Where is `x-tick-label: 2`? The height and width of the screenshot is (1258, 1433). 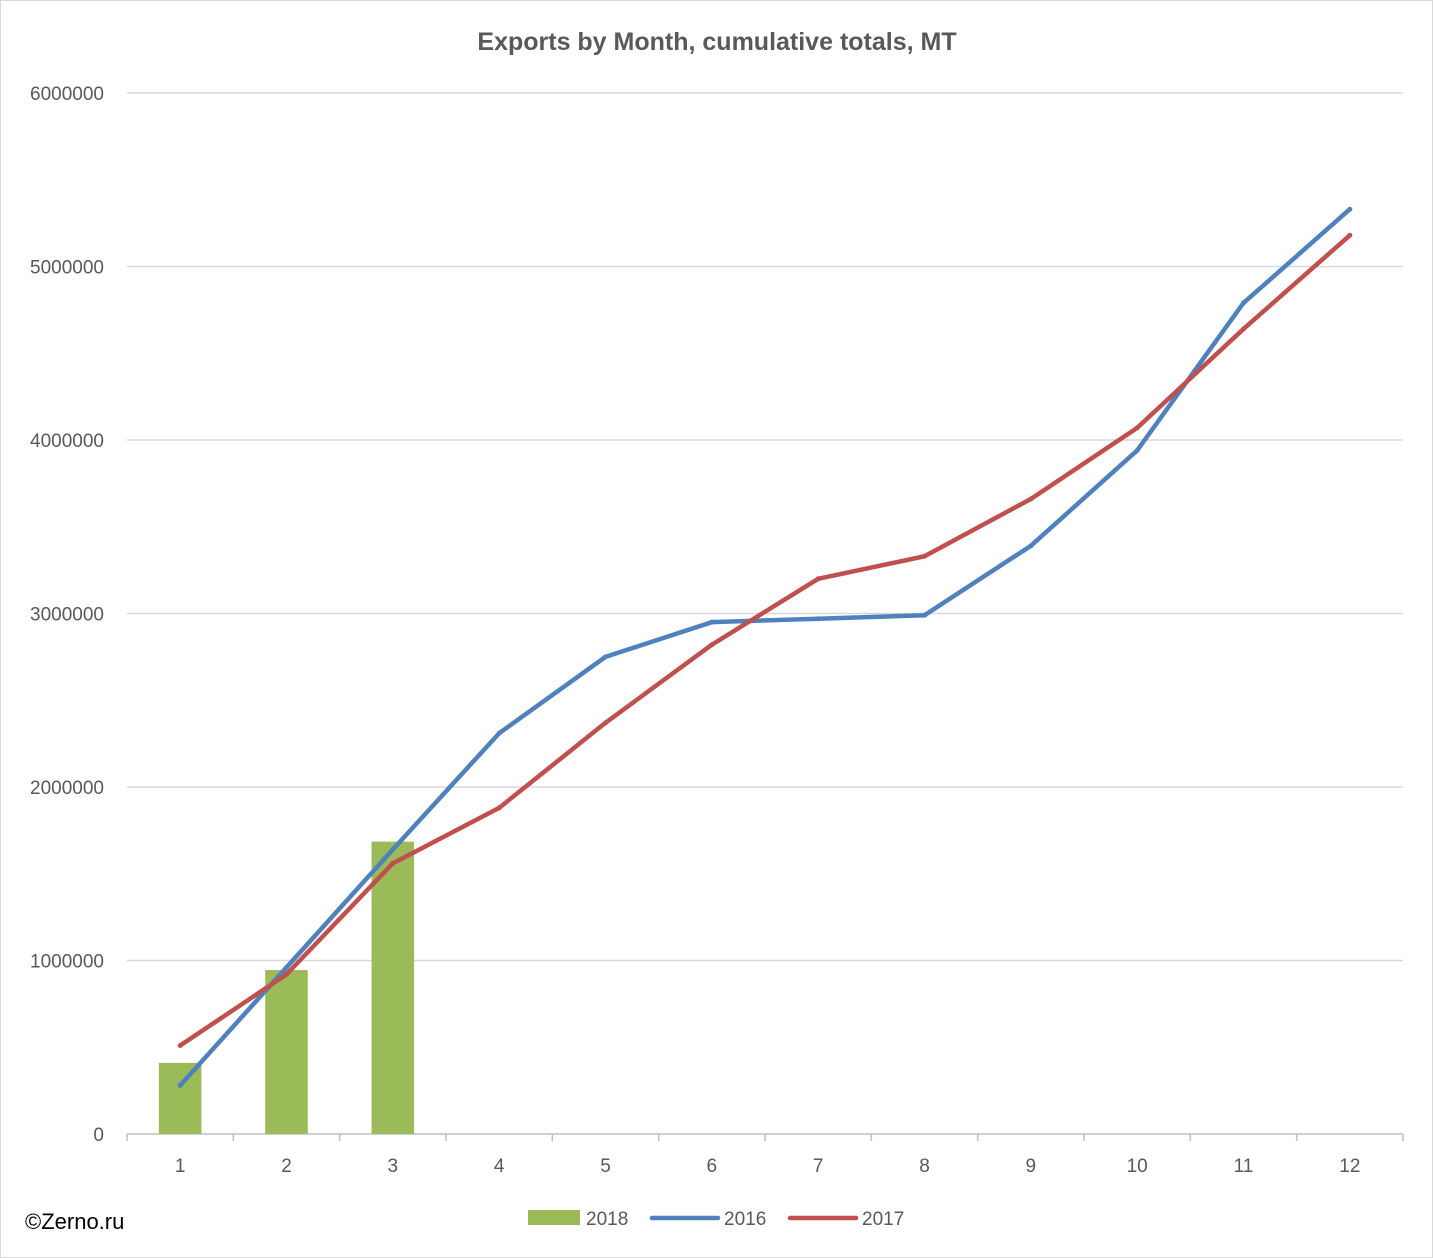 x-tick-label: 2 is located at coordinates (286, 1166).